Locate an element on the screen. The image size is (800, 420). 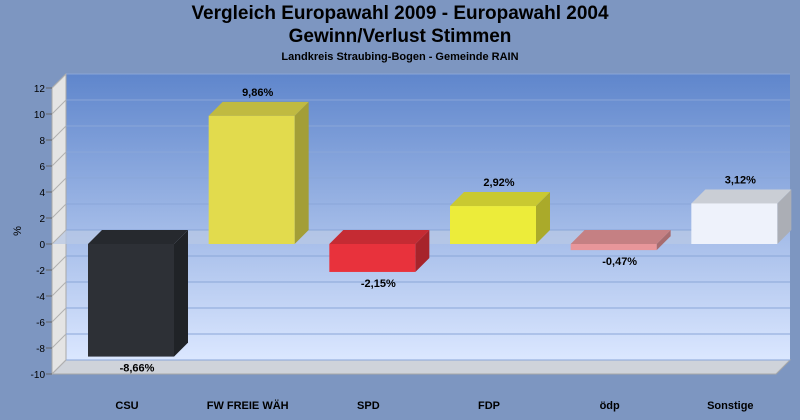
data-label: -2,15% is located at coordinates (378, 284).